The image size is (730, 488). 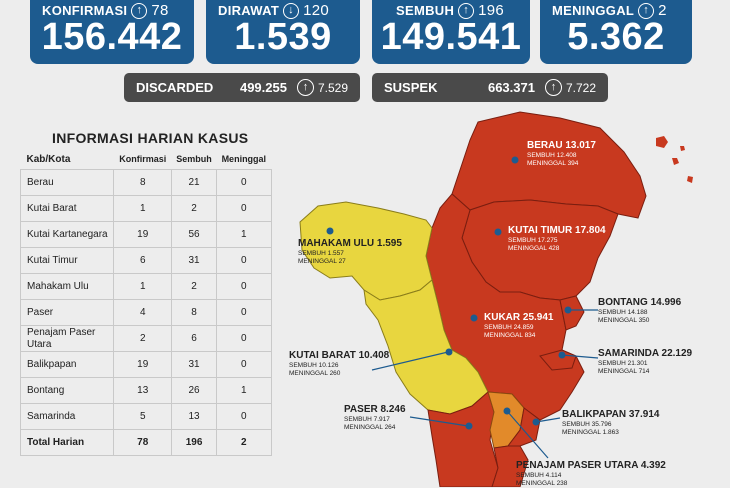 What do you see at coordinates (142, 208) in the screenshot?
I see `cell-konfirmasi: 1` at bounding box center [142, 208].